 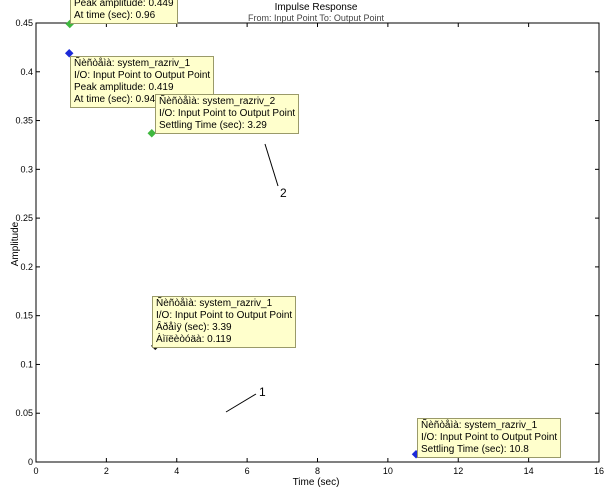 I want to click on x-tick-label: 10, so click(x=388, y=471).